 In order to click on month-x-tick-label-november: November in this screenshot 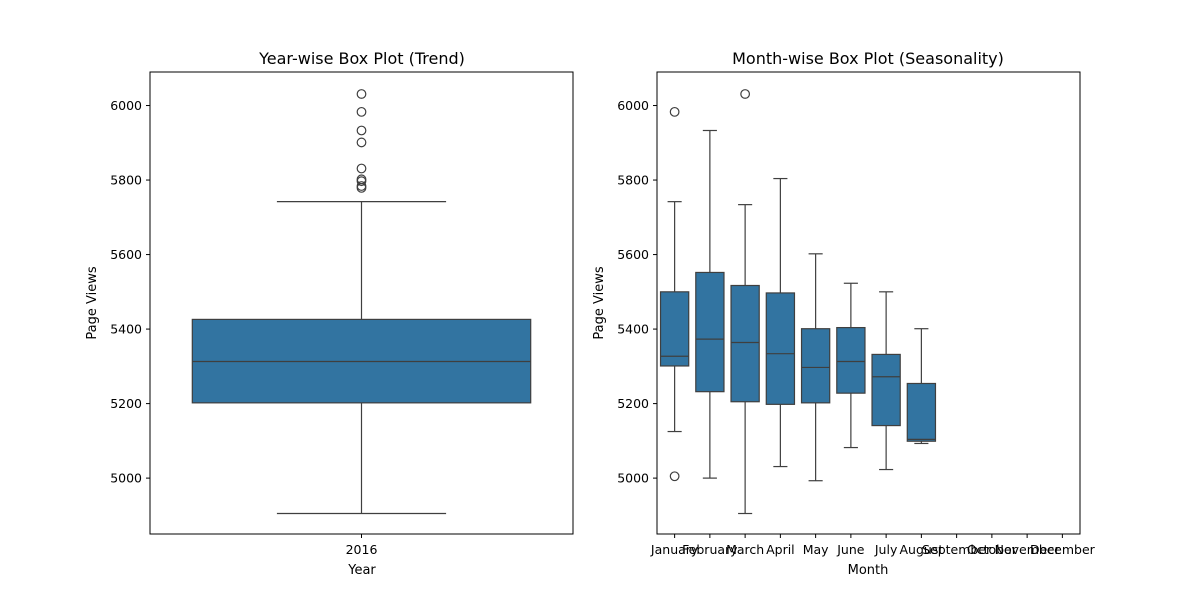, I will do `click(1028, 549)`.